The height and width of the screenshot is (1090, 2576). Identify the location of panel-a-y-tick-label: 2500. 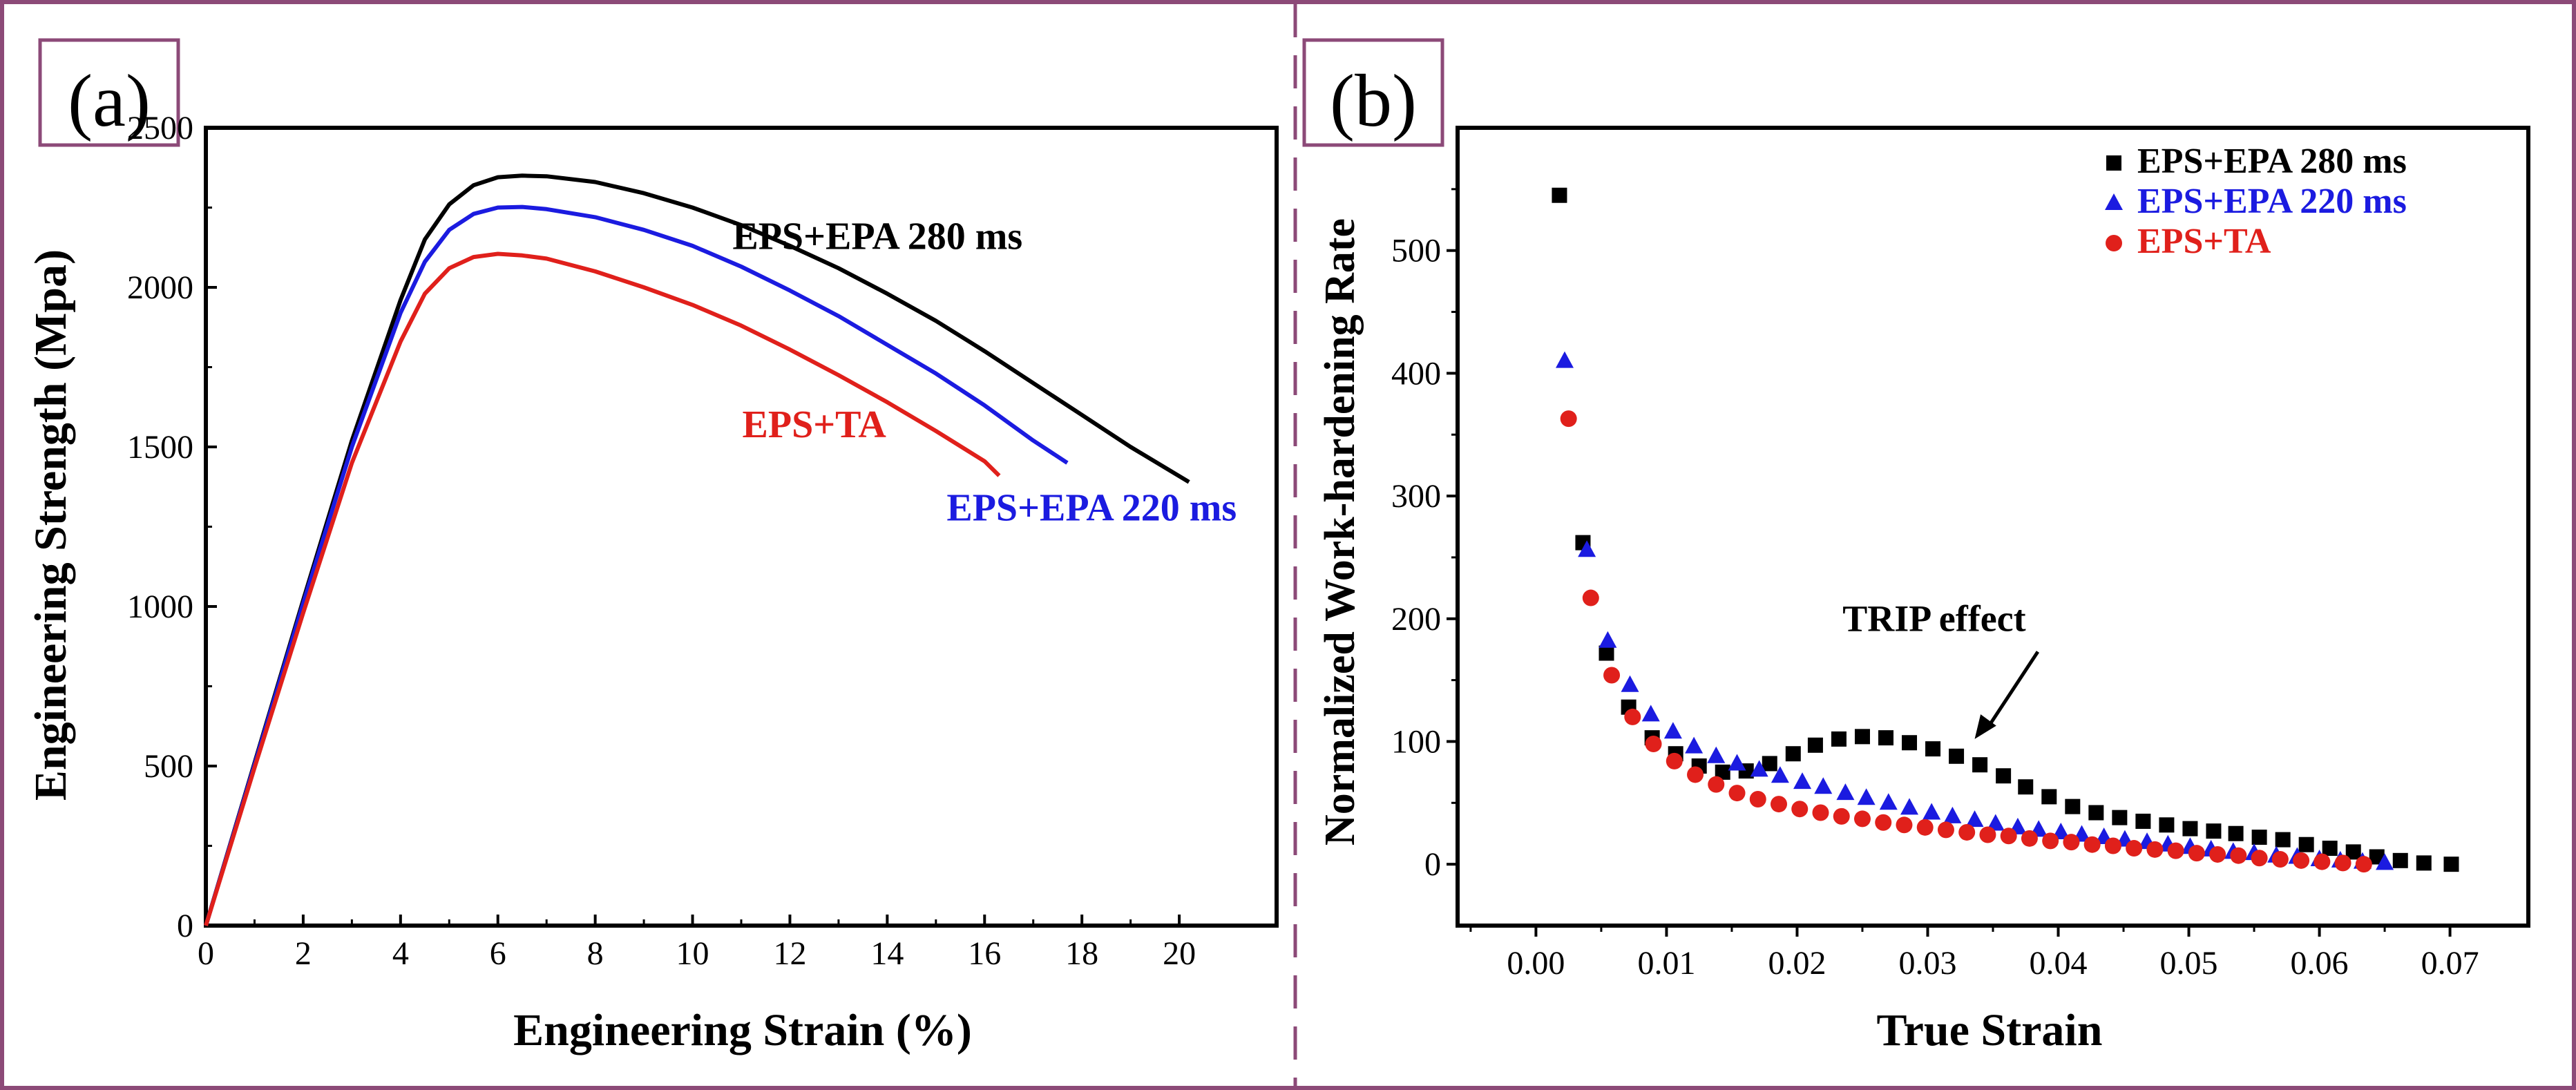
(160, 128).